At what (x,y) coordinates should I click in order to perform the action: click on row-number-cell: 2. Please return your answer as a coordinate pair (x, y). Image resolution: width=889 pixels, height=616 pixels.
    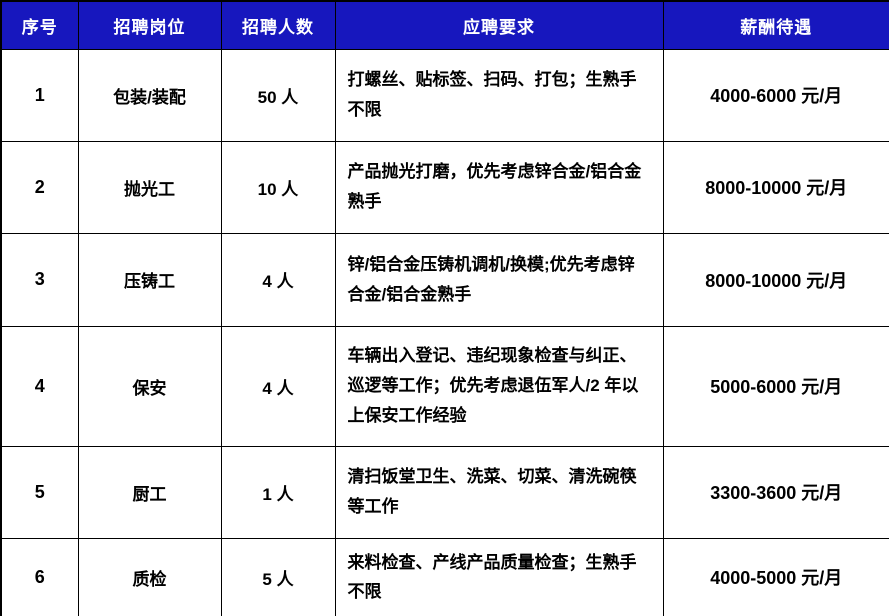
    Looking at the image, I should click on (39, 187).